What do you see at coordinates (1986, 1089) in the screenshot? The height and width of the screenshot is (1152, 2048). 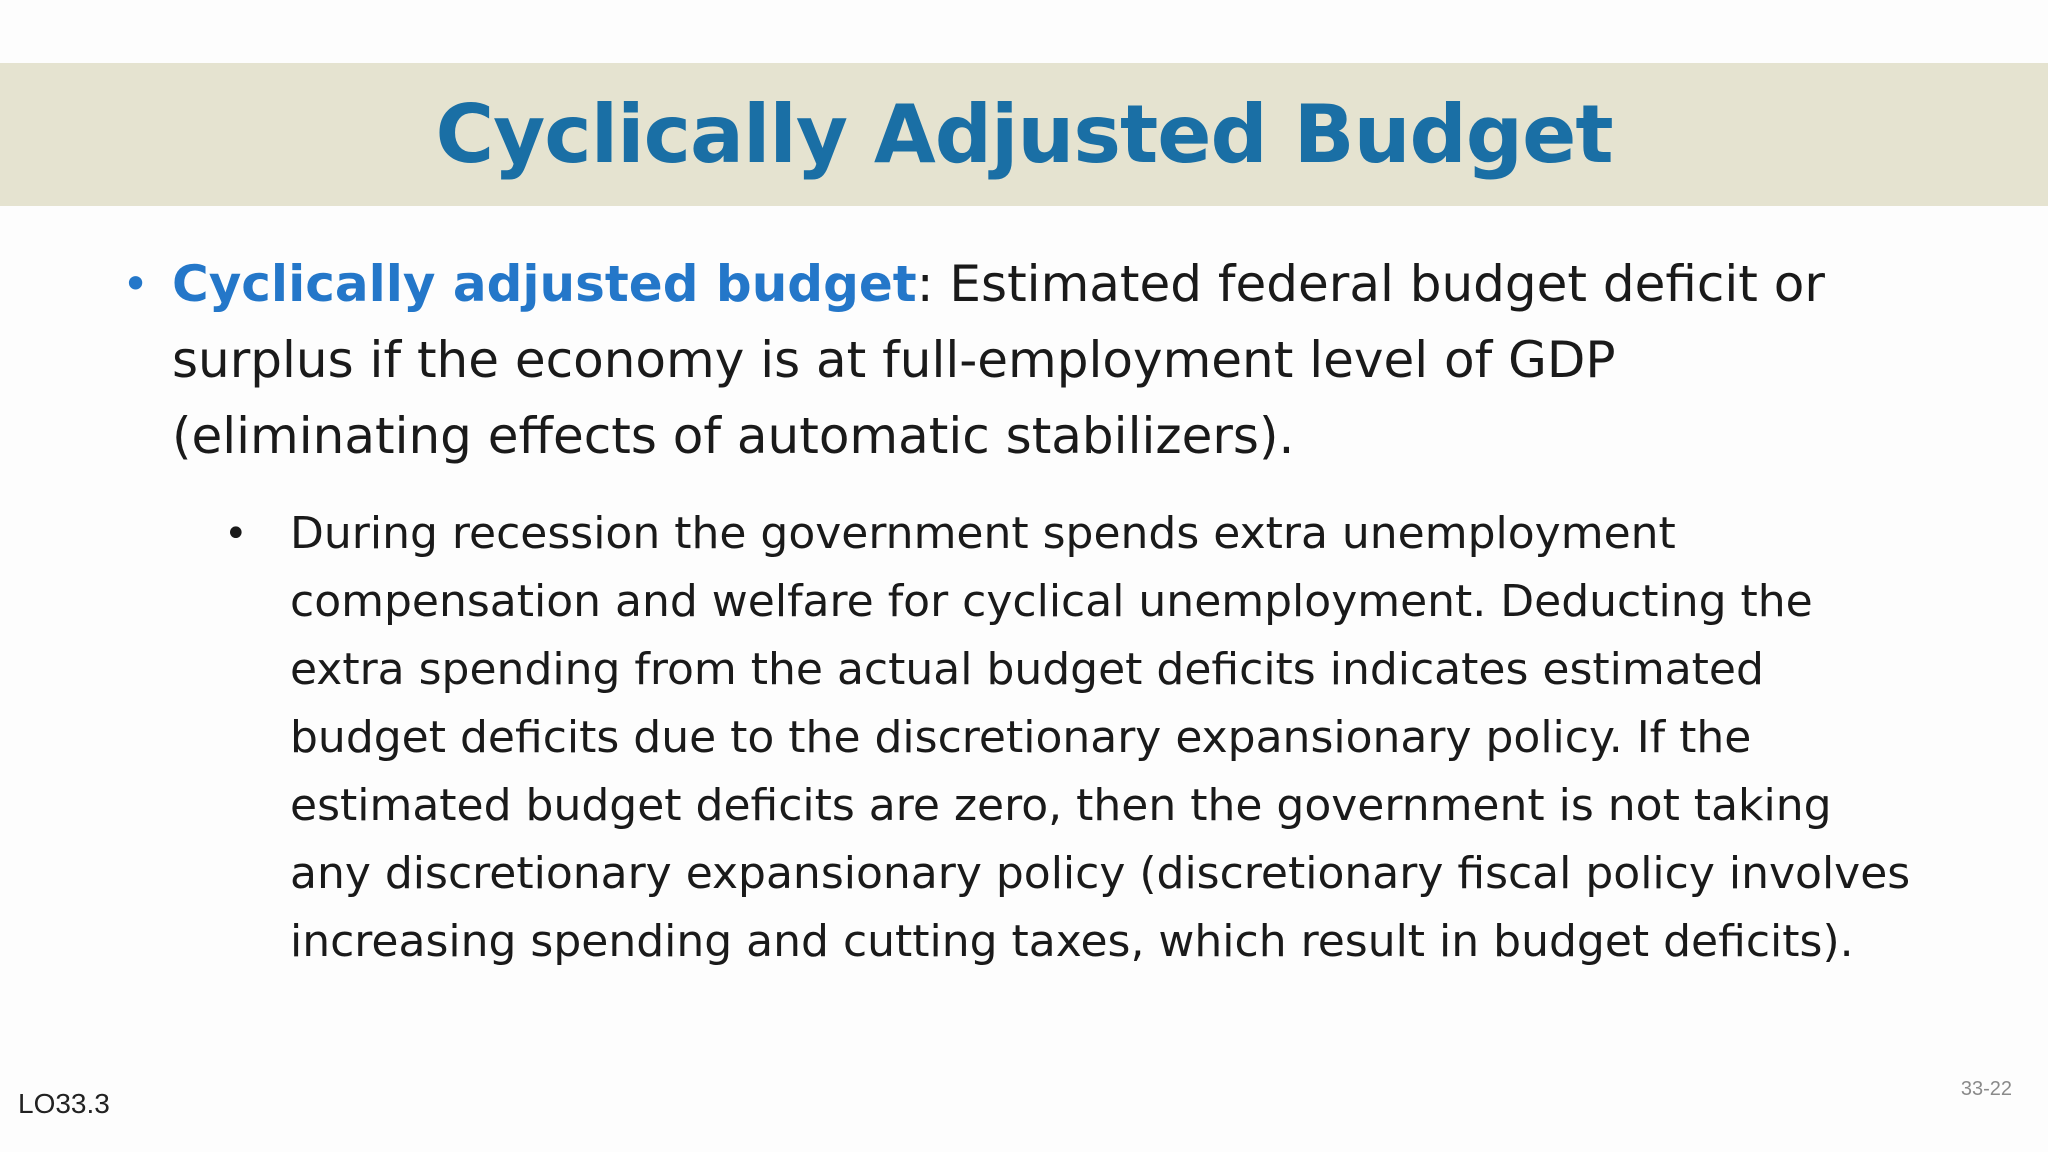 I see `slide-number: 33-22` at bounding box center [1986, 1089].